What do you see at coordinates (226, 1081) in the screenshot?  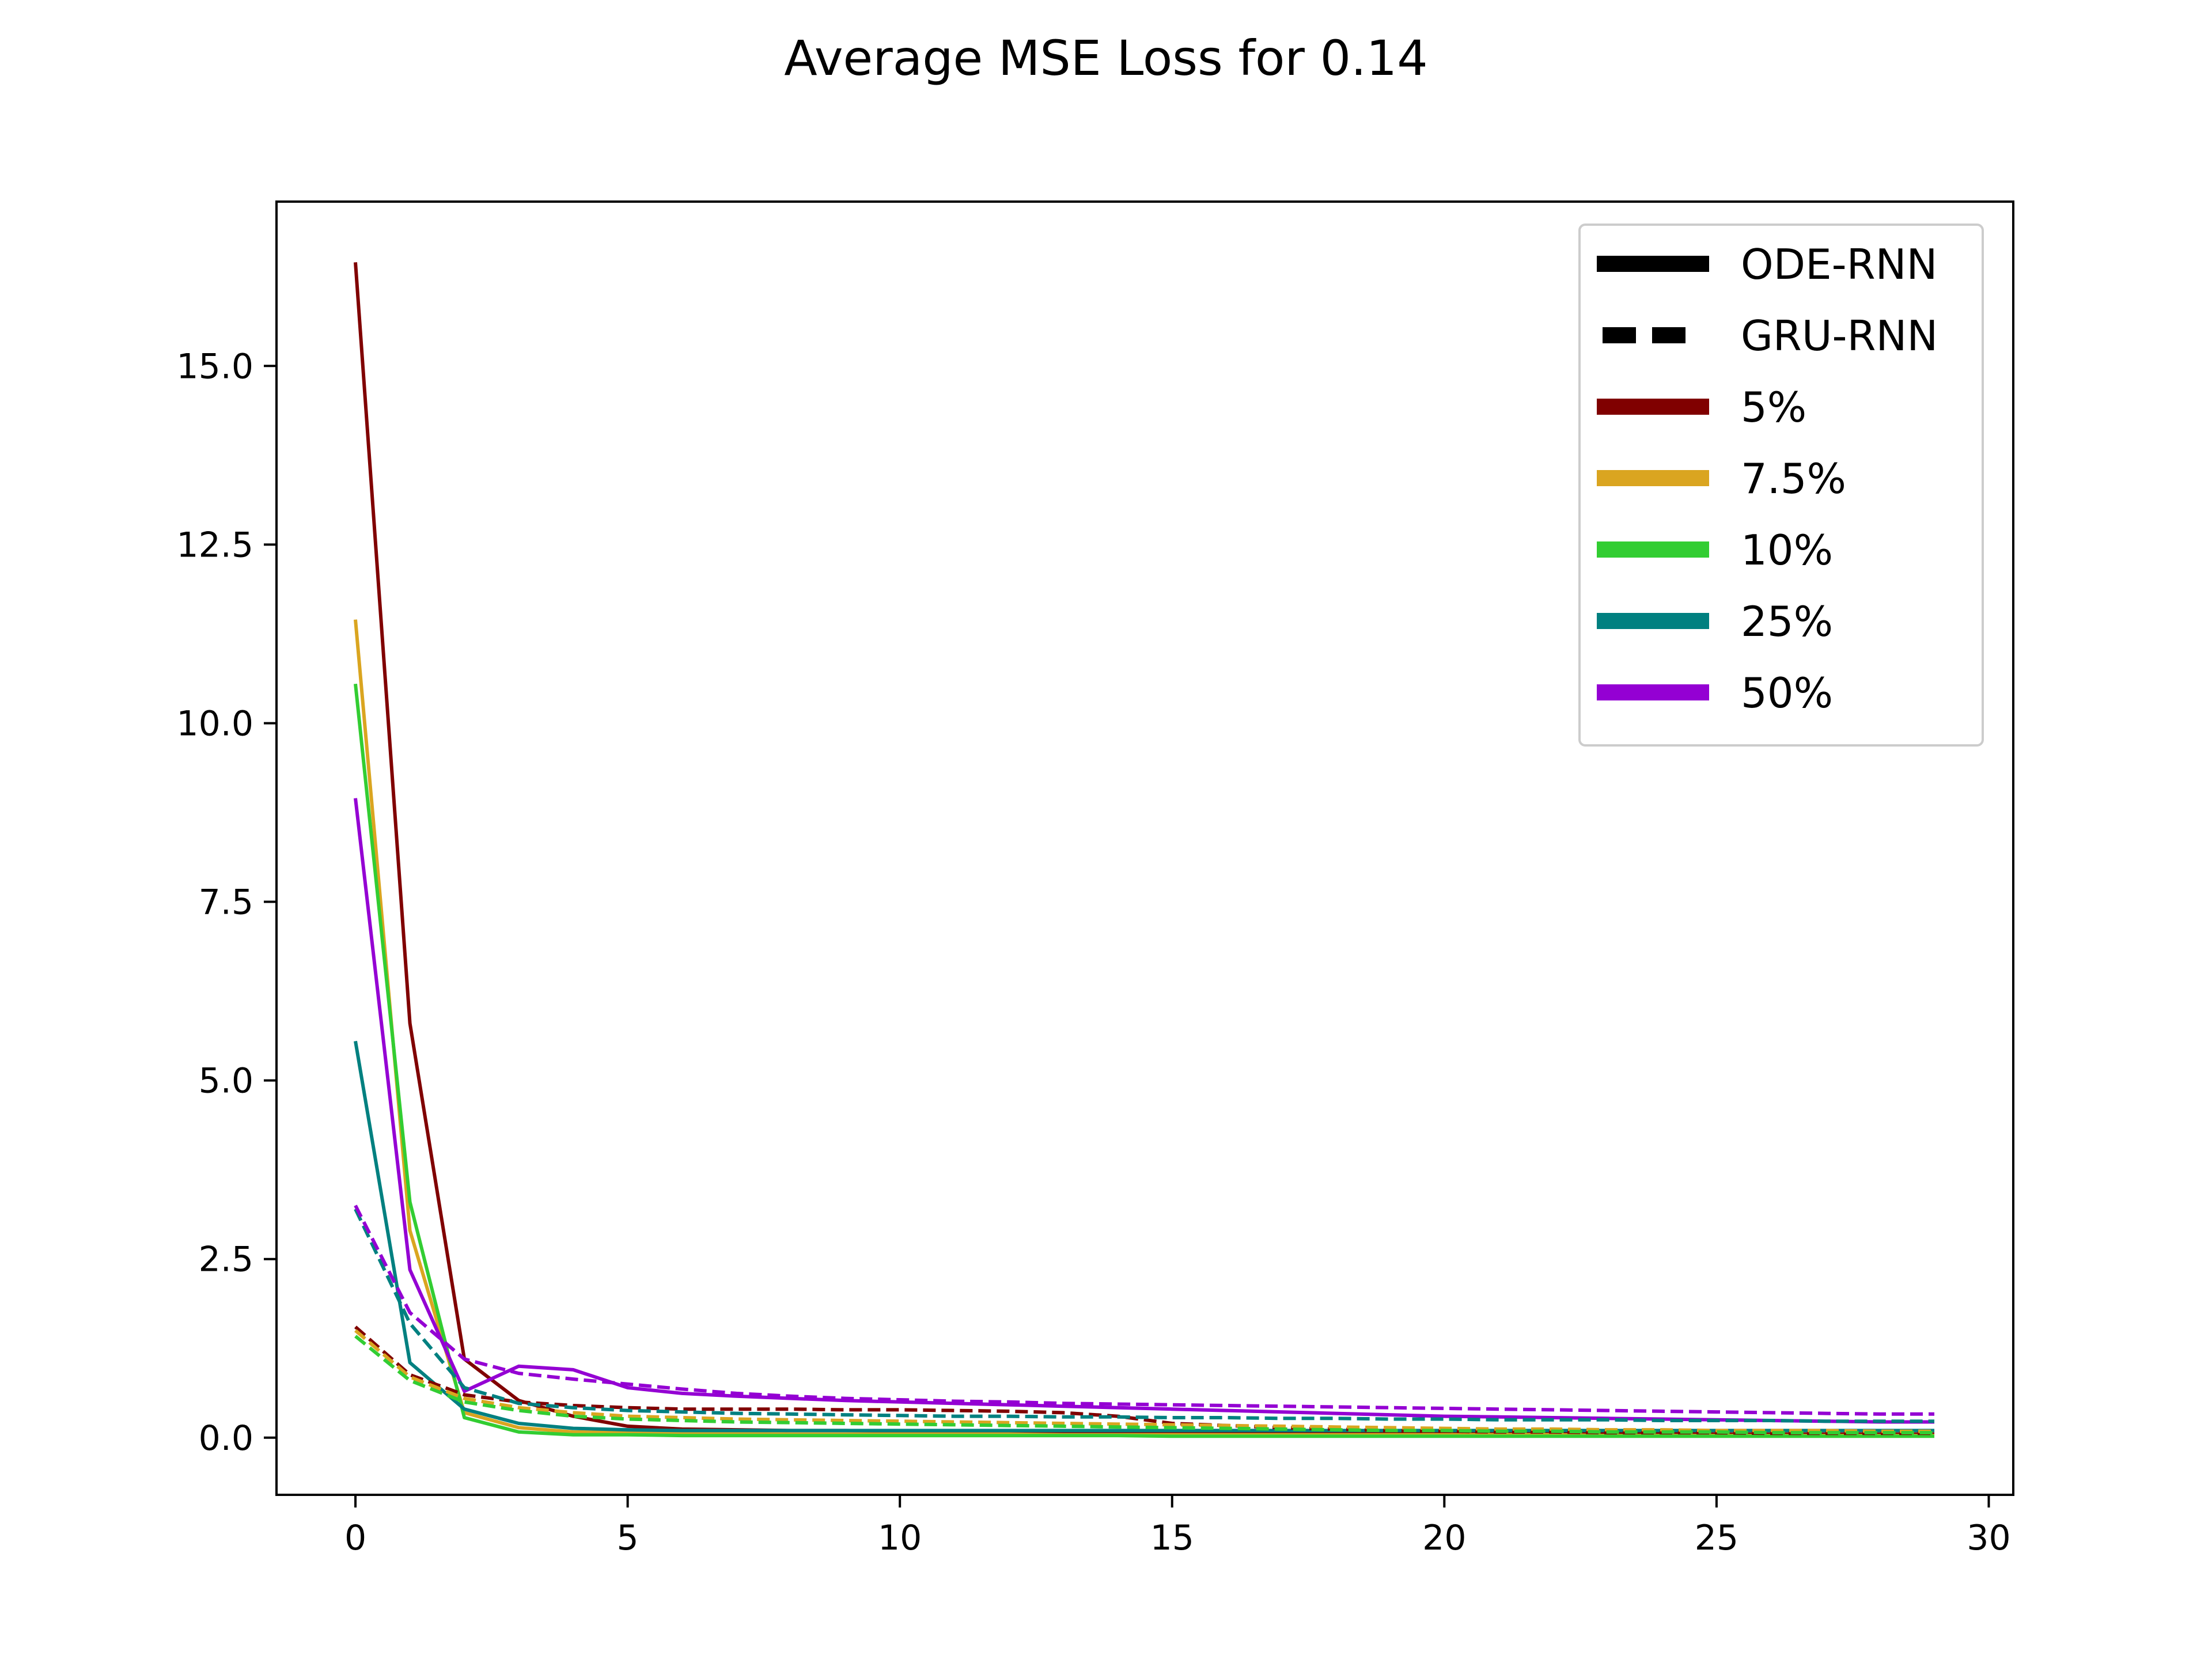 I see `y-tick-label: 5.0` at bounding box center [226, 1081].